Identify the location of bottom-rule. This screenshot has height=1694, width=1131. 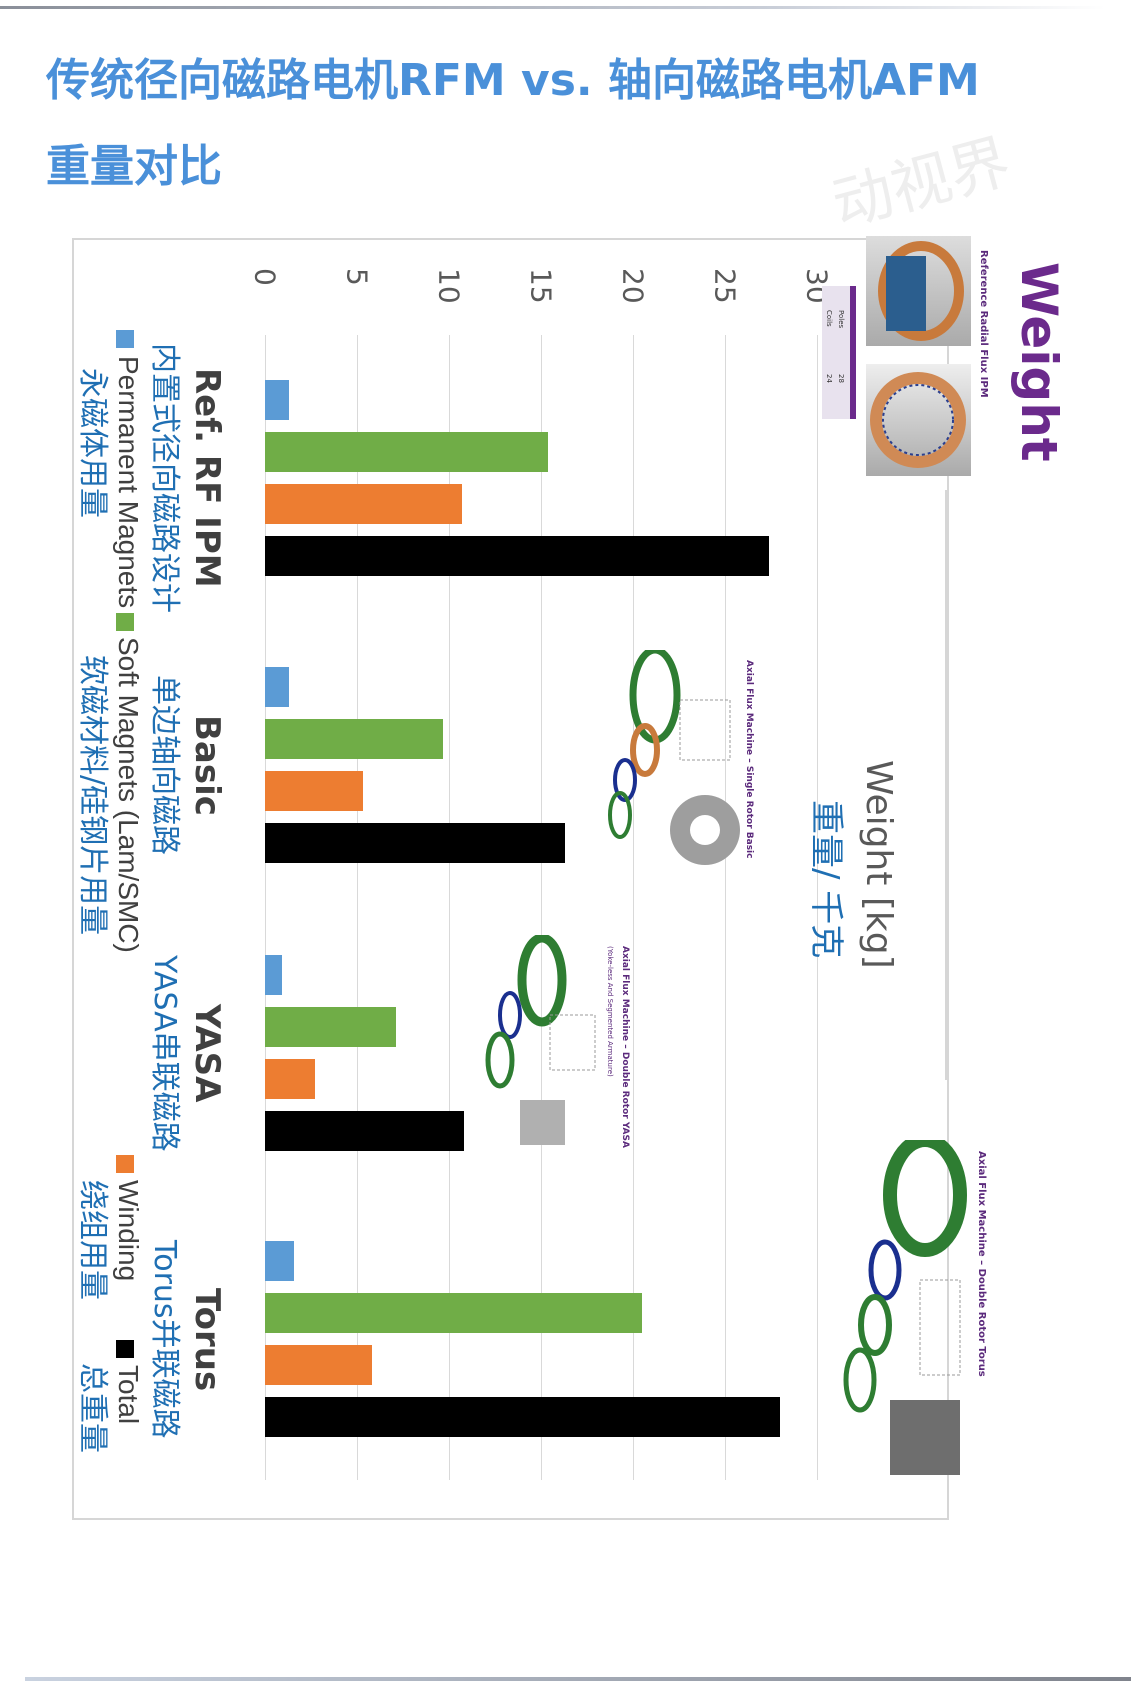
(578, 1679).